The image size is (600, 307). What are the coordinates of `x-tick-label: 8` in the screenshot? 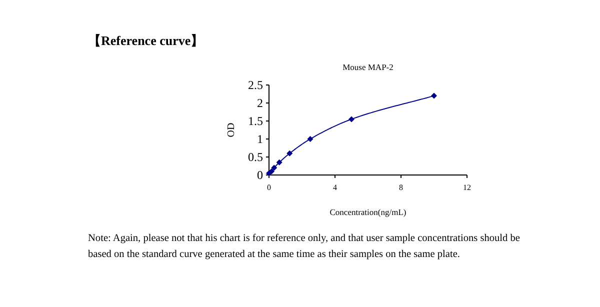 It's located at (401, 187).